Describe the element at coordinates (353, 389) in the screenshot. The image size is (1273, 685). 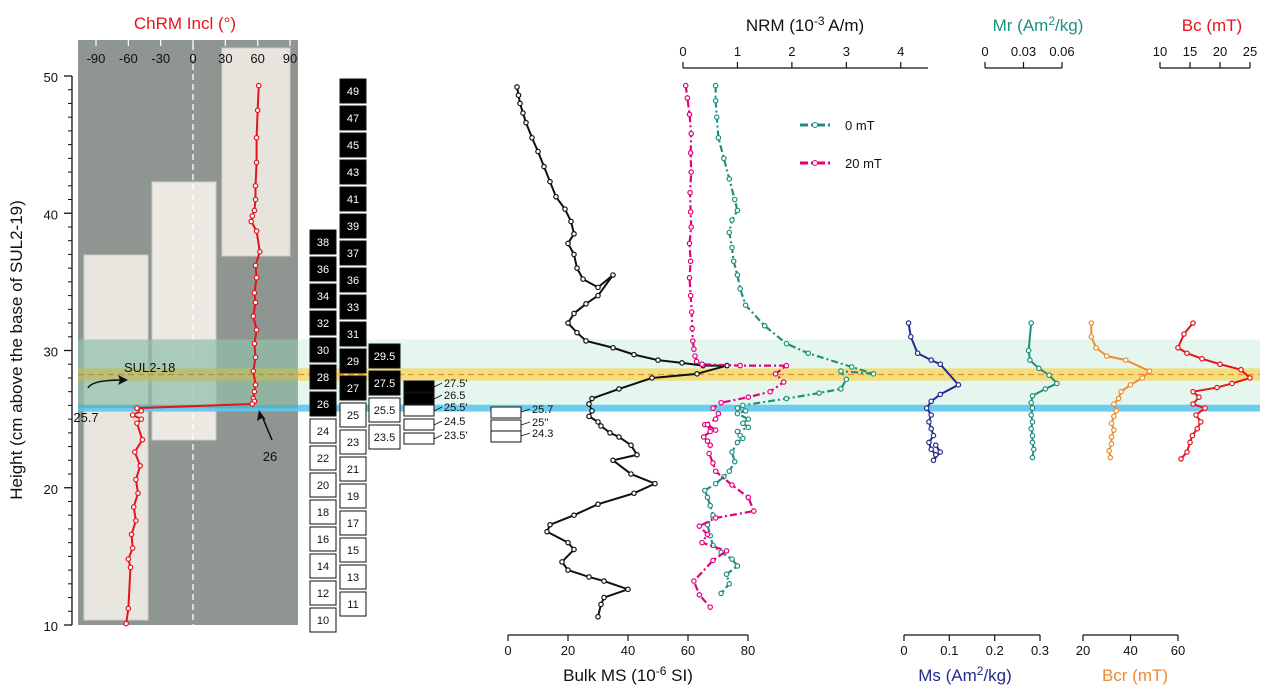
I see `right-column-box-label: 27` at that location.